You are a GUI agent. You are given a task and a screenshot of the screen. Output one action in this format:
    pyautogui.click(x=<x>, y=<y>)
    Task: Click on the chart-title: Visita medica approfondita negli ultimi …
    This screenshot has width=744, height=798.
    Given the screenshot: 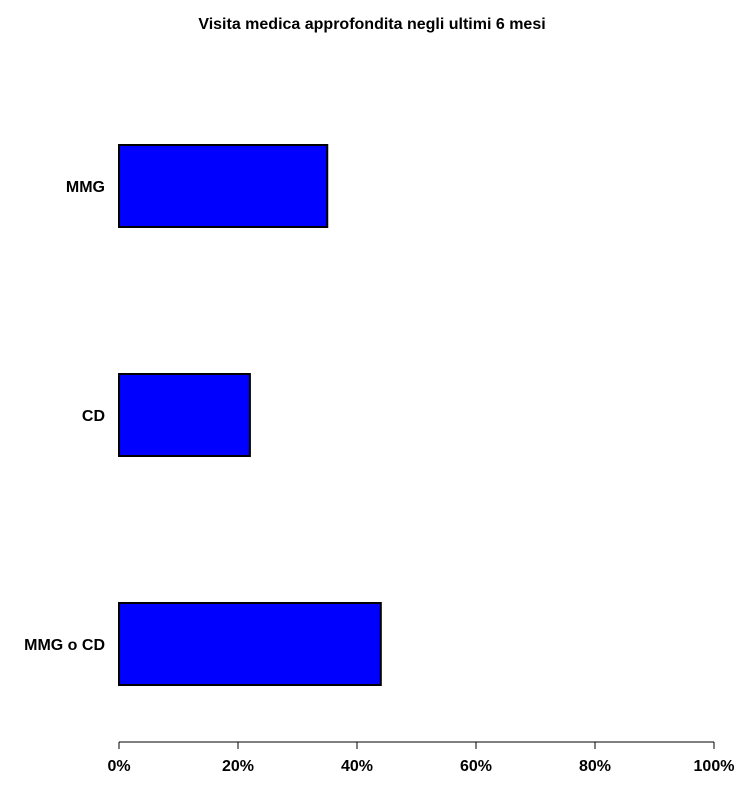 What is the action you would take?
    pyautogui.click(x=372, y=24)
    